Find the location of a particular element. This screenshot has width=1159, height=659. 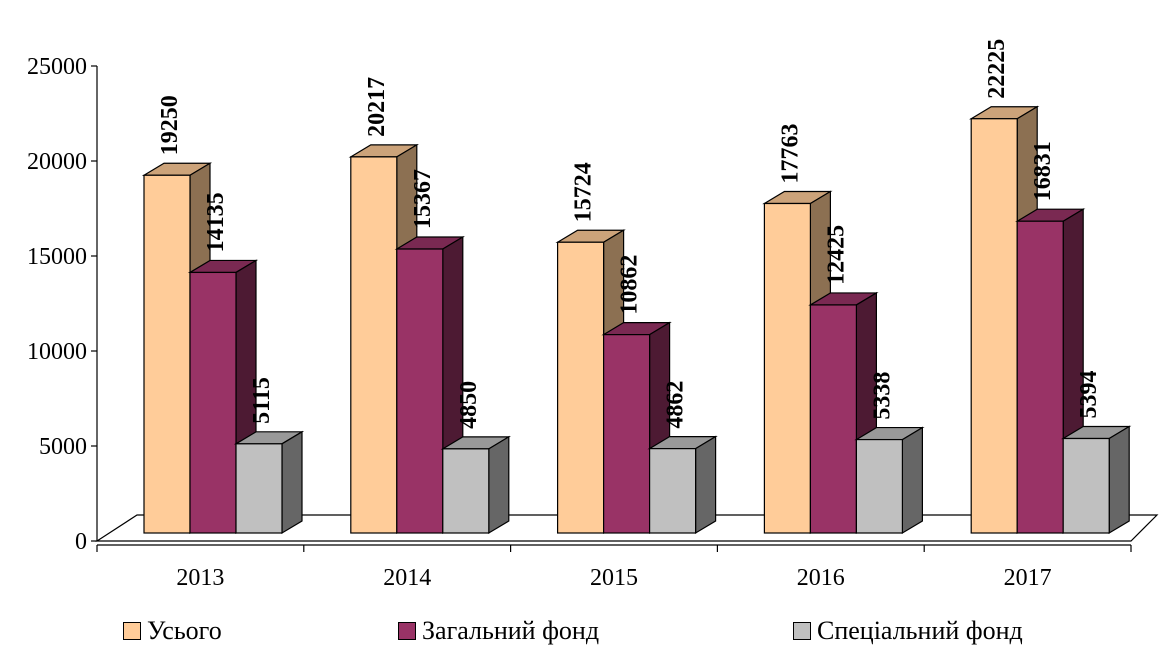

y-tick-label: 25000 is located at coordinates (57, 67).